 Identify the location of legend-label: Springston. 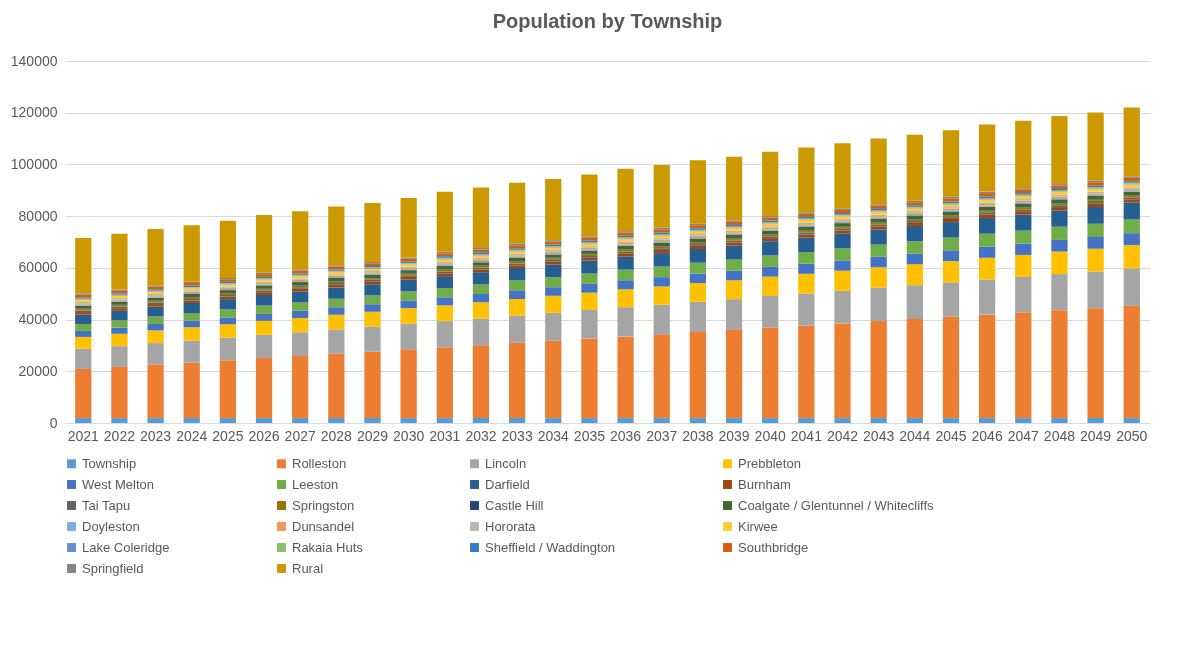
(323, 505).